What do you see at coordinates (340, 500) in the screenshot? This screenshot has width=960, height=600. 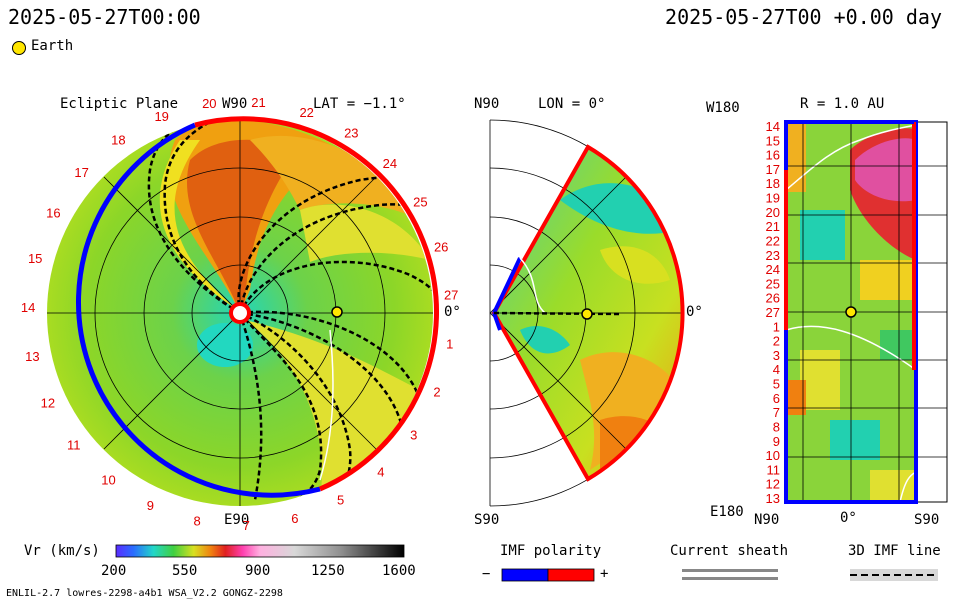 I see `carrington-tick-label: 5` at bounding box center [340, 500].